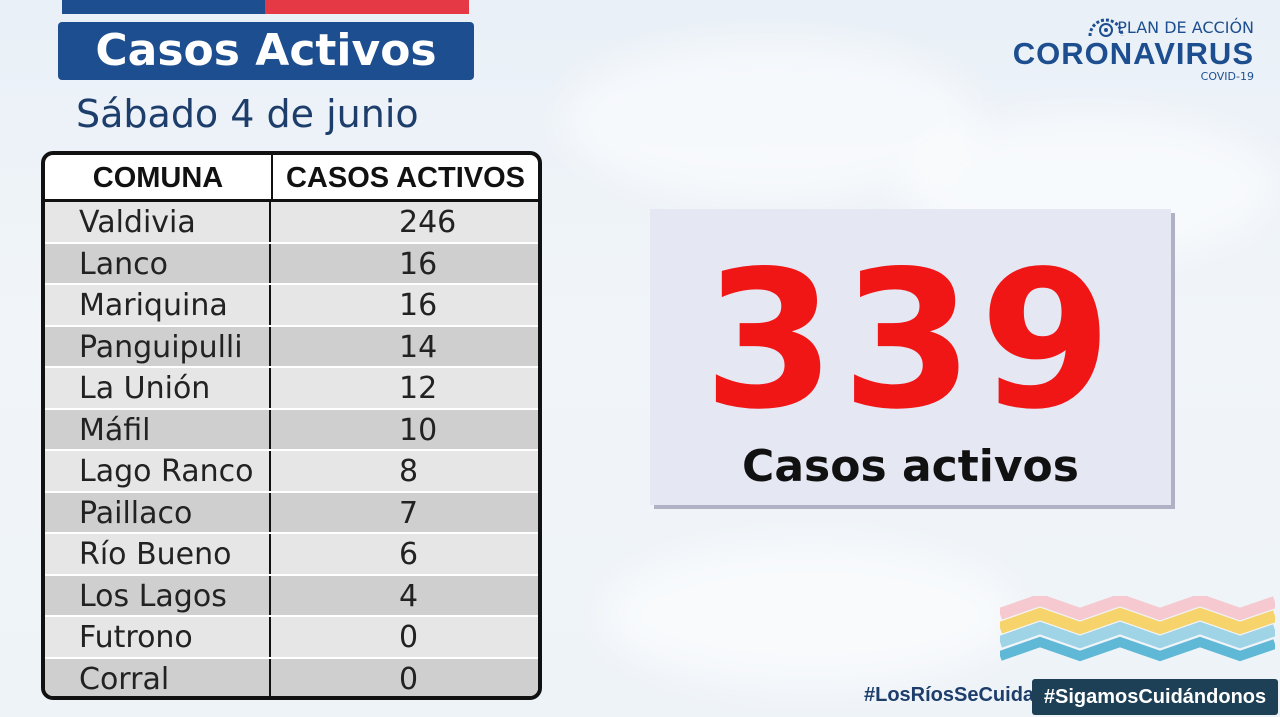 The height and width of the screenshot is (717, 1280). What do you see at coordinates (158, 595) in the screenshot?
I see `cell-comuna: Los Lagos` at bounding box center [158, 595].